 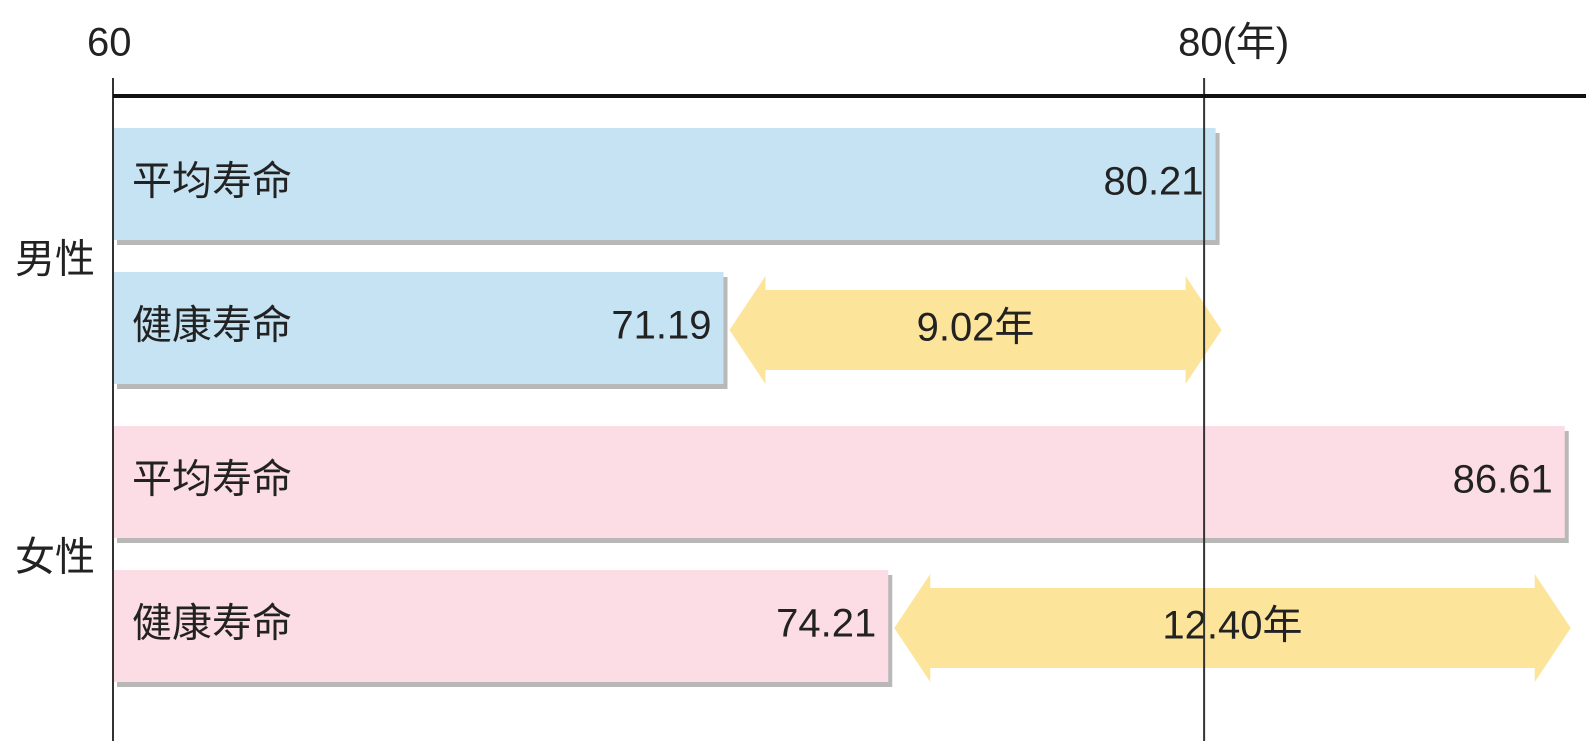 What do you see at coordinates (826, 624) in the screenshot?
I see `value-label: 74.21` at bounding box center [826, 624].